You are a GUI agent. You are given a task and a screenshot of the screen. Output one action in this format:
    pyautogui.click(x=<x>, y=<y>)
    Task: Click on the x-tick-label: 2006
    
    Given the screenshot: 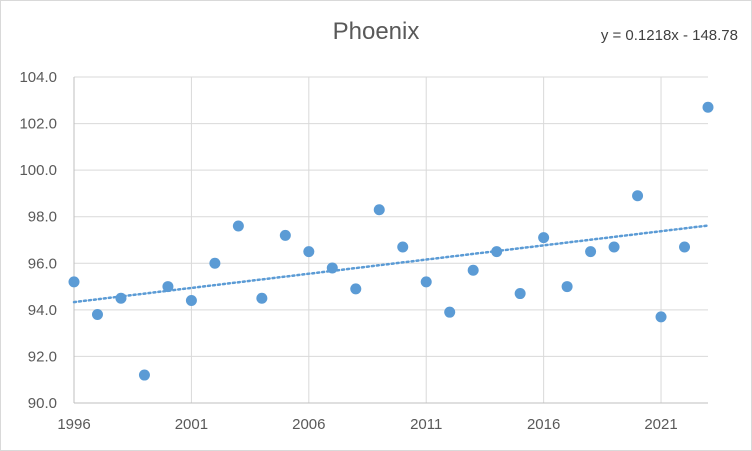 What is the action you would take?
    pyautogui.click(x=308, y=424)
    